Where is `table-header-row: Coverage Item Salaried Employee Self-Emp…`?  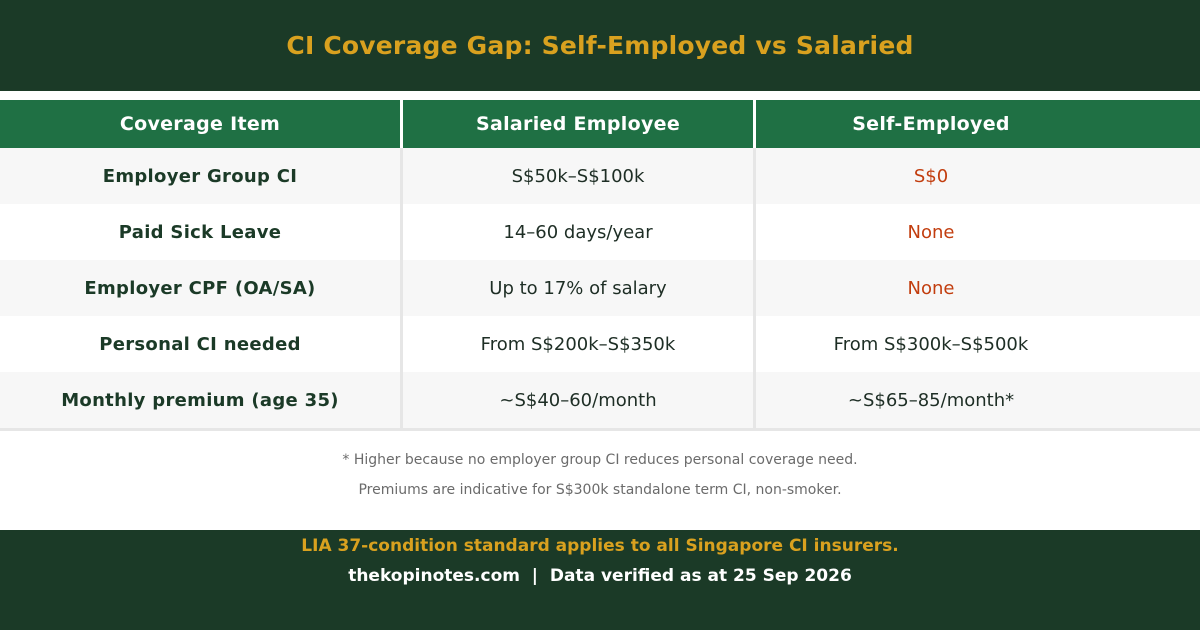 table-header-row: Coverage Item Salaried Employee Self-Emp… is located at coordinates (600, 124).